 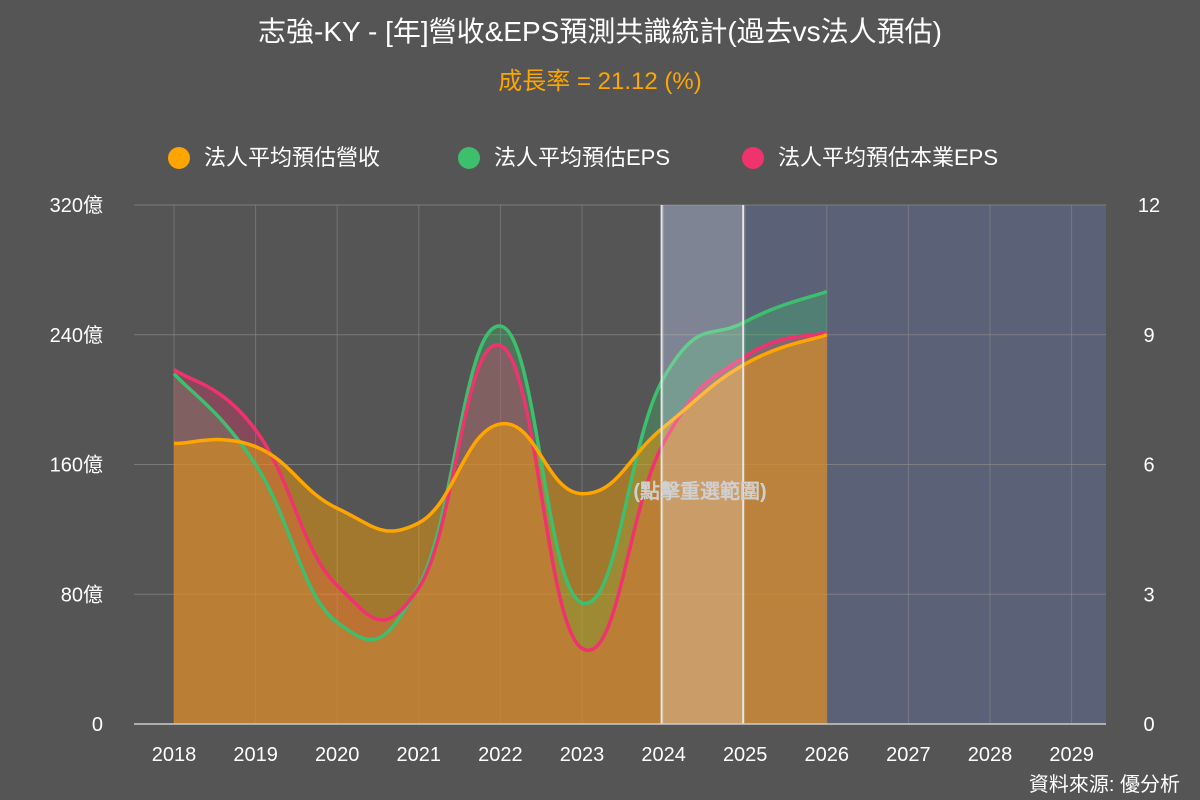 I want to click on line-revenue, so click(x=500, y=433).